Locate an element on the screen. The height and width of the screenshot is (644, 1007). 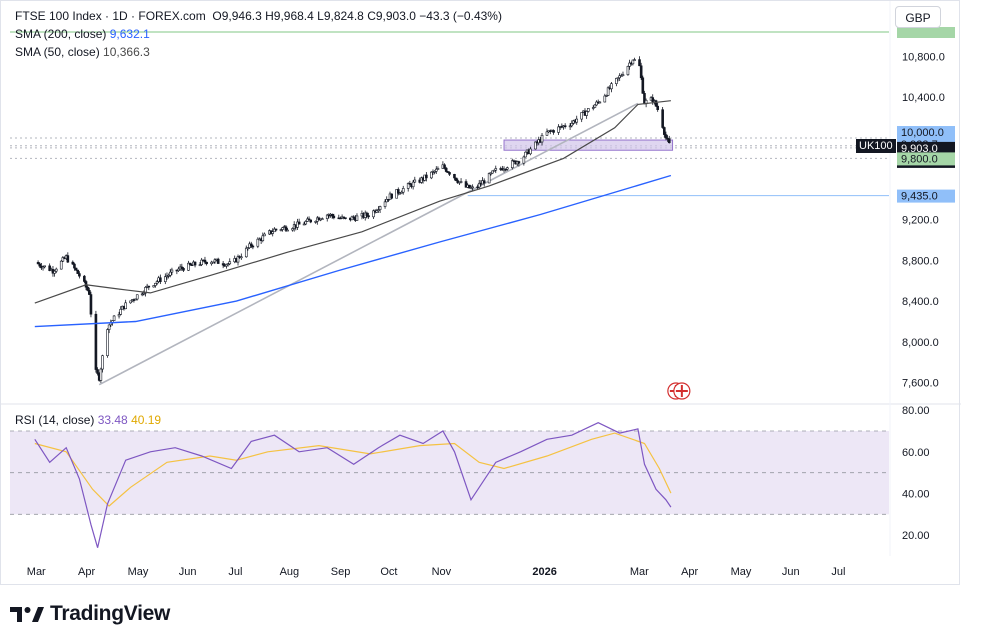
price-level-tag is located at coordinates (926, 196).